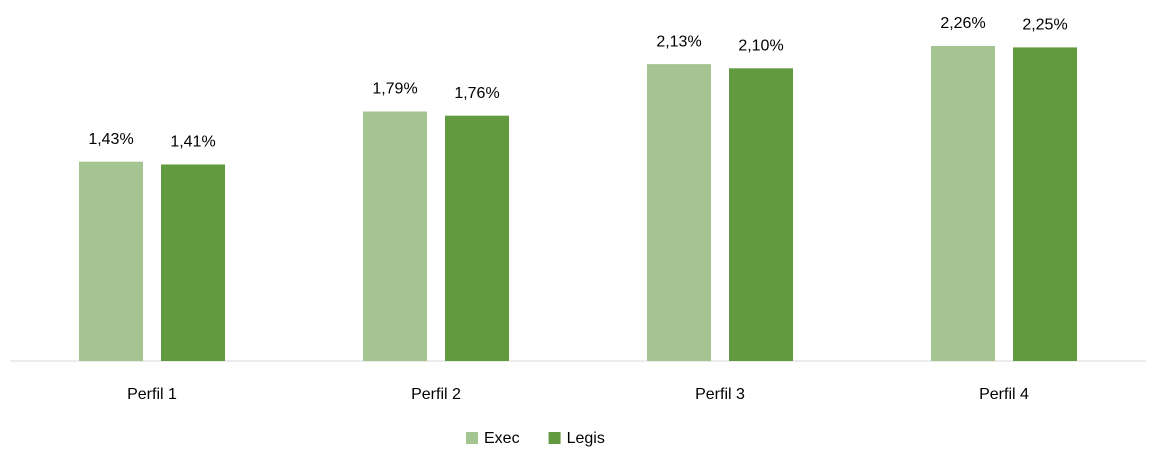  Describe the element at coordinates (760, 46) in the screenshot. I see `data-label: 2,10%` at that location.